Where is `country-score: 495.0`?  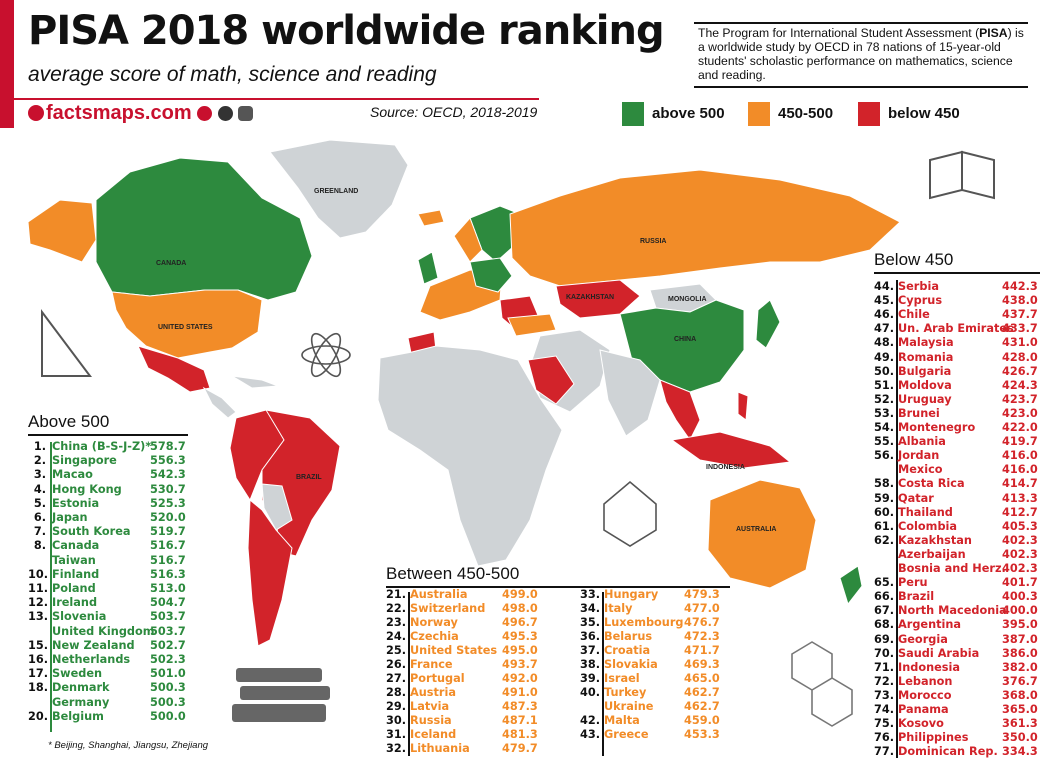
country-score: 495.0 is located at coordinates (520, 650).